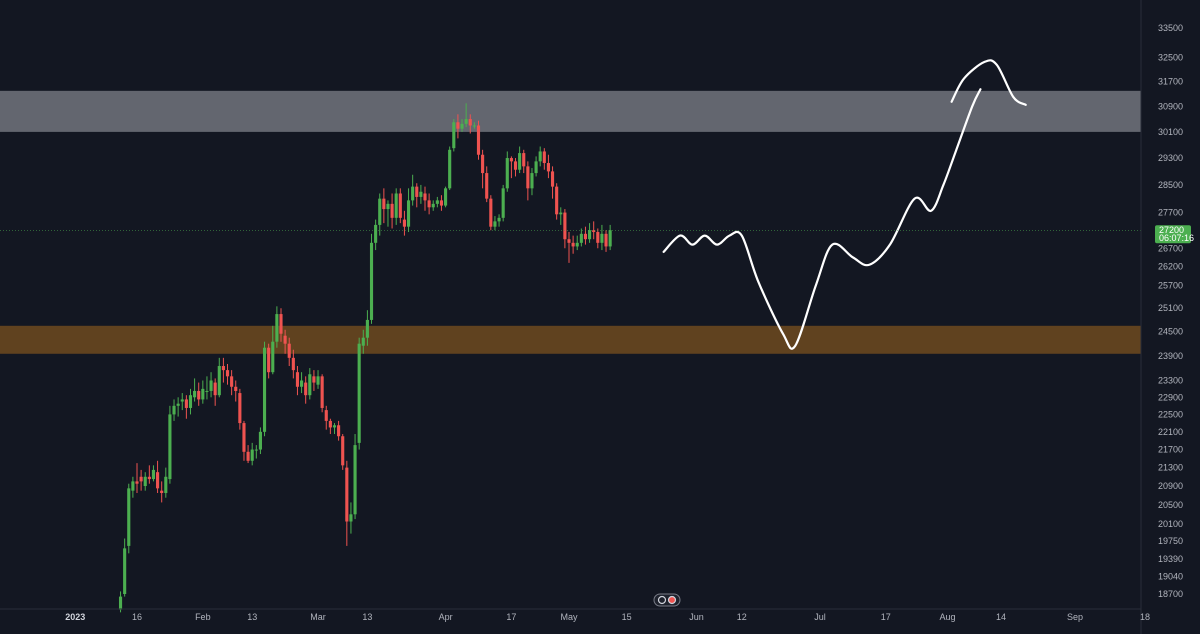 The image size is (1200, 634). Describe the element at coordinates (570, 111) in the screenshot. I see `resistance-zone` at that location.